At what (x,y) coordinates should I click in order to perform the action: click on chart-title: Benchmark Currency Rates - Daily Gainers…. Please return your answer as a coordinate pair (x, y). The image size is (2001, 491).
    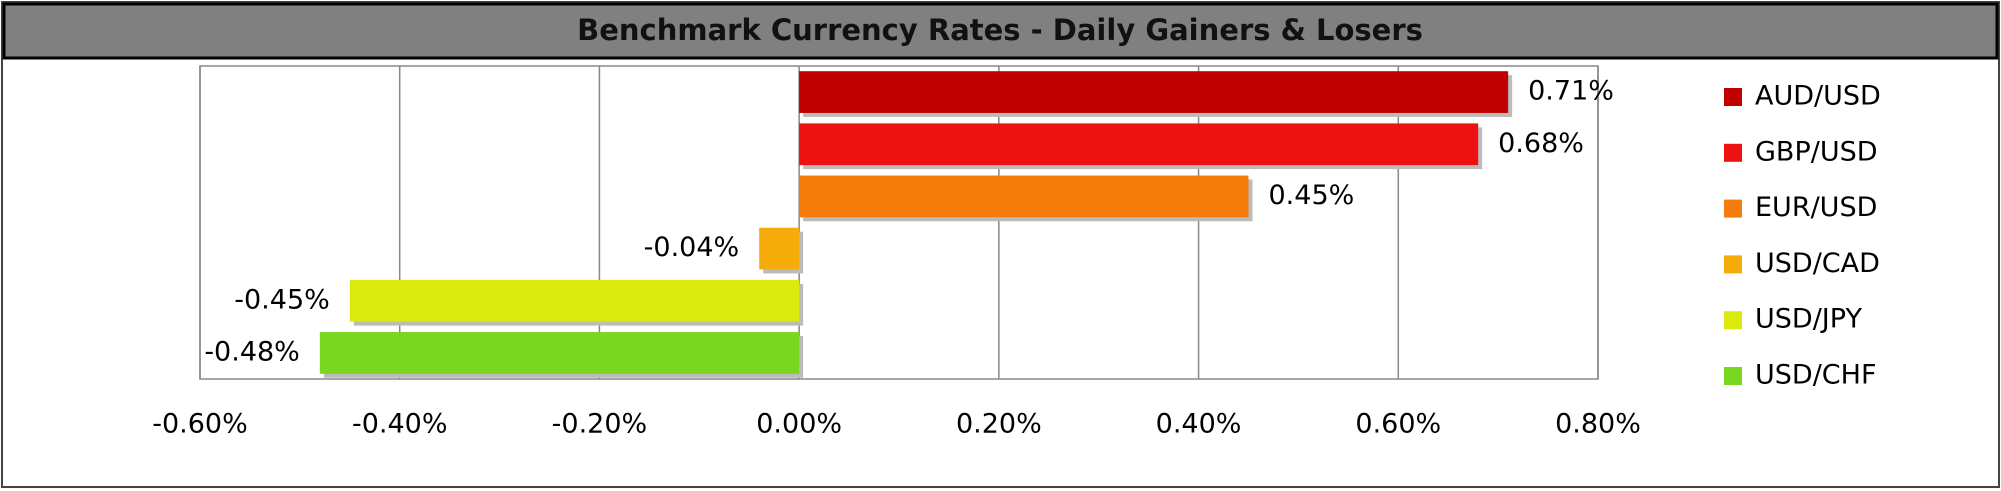
    Looking at the image, I should click on (1000, 30).